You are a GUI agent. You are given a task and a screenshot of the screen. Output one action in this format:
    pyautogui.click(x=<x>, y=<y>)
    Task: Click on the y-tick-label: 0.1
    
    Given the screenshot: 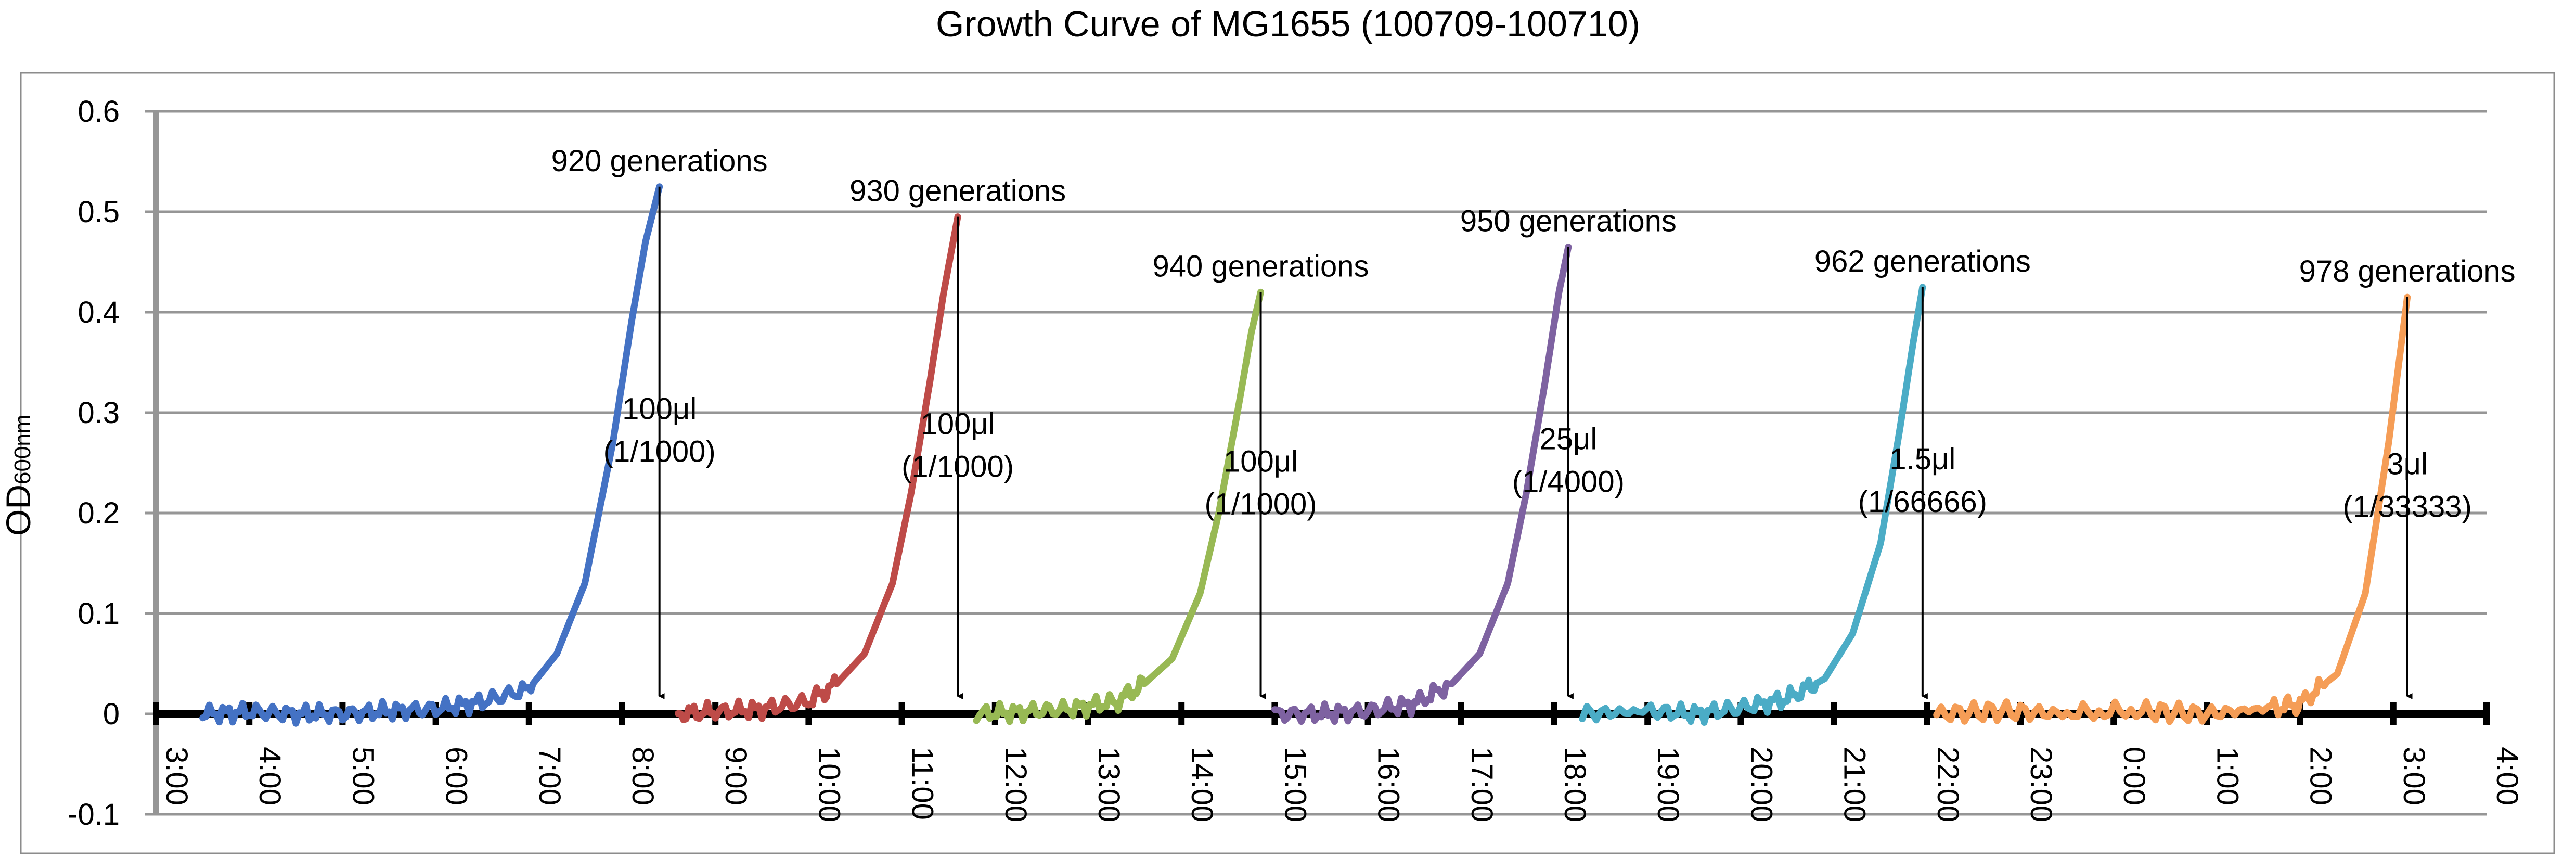 What is the action you would take?
    pyautogui.click(x=99, y=614)
    